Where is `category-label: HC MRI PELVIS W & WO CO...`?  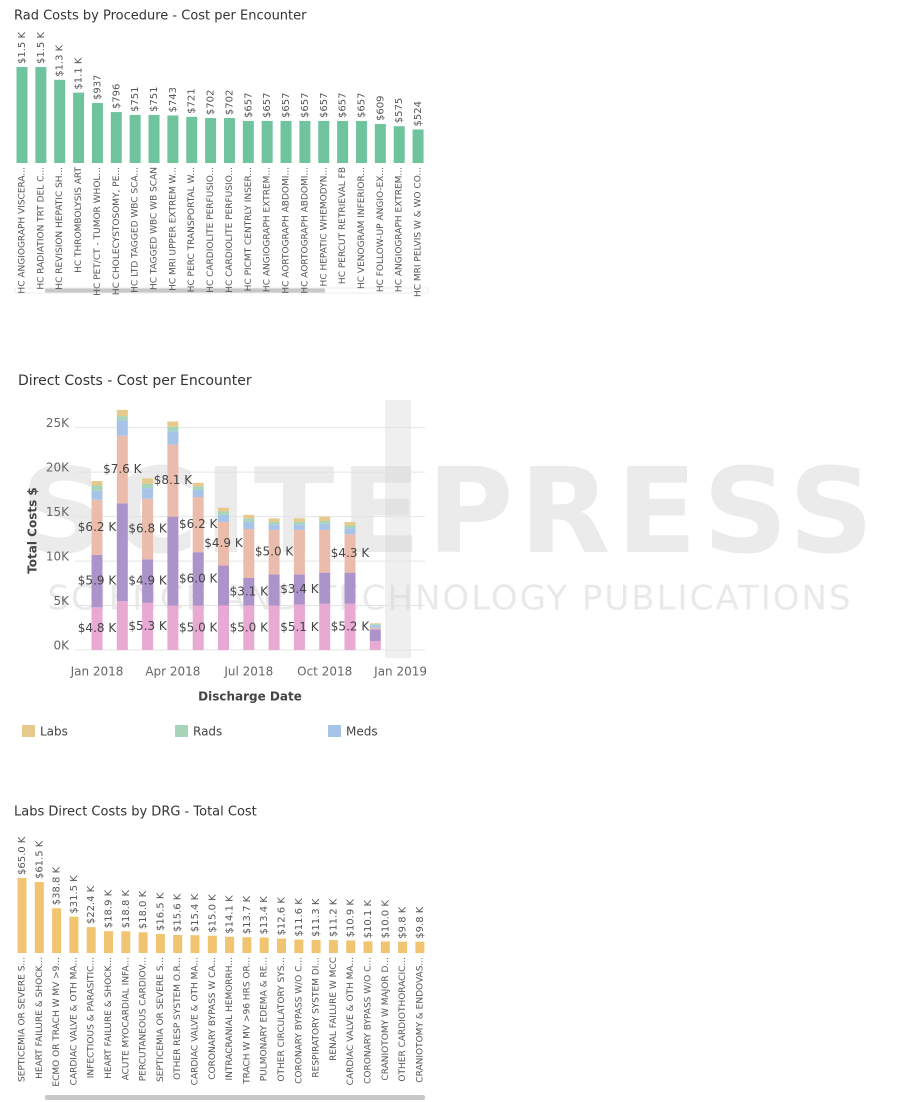
category-label: HC MRI PELVIS W & WO CO... is located at coordinates (419, 232).